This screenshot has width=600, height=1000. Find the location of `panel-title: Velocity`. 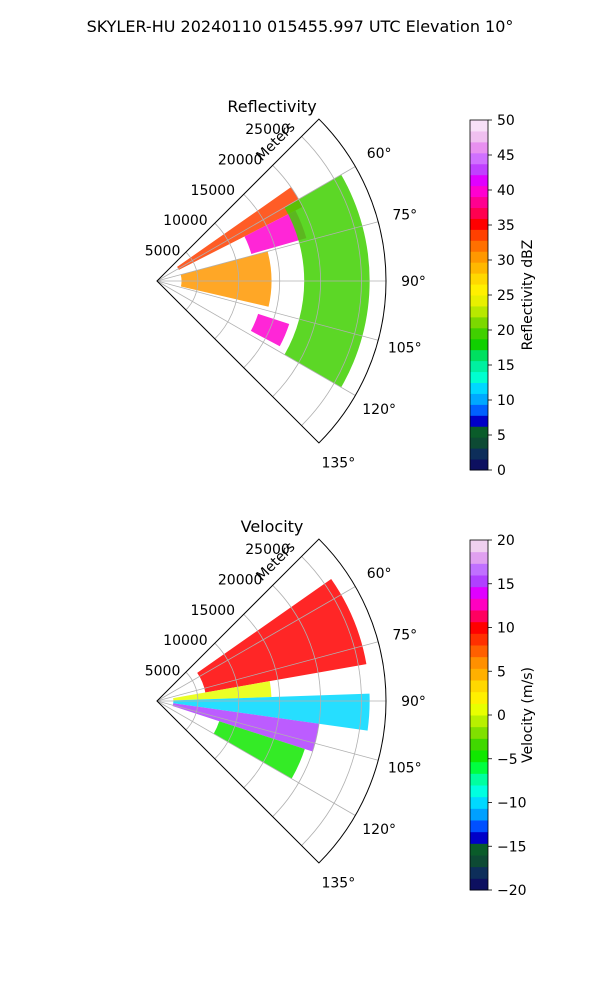

panel-title: Velocity is located at coordinates (272, 526).